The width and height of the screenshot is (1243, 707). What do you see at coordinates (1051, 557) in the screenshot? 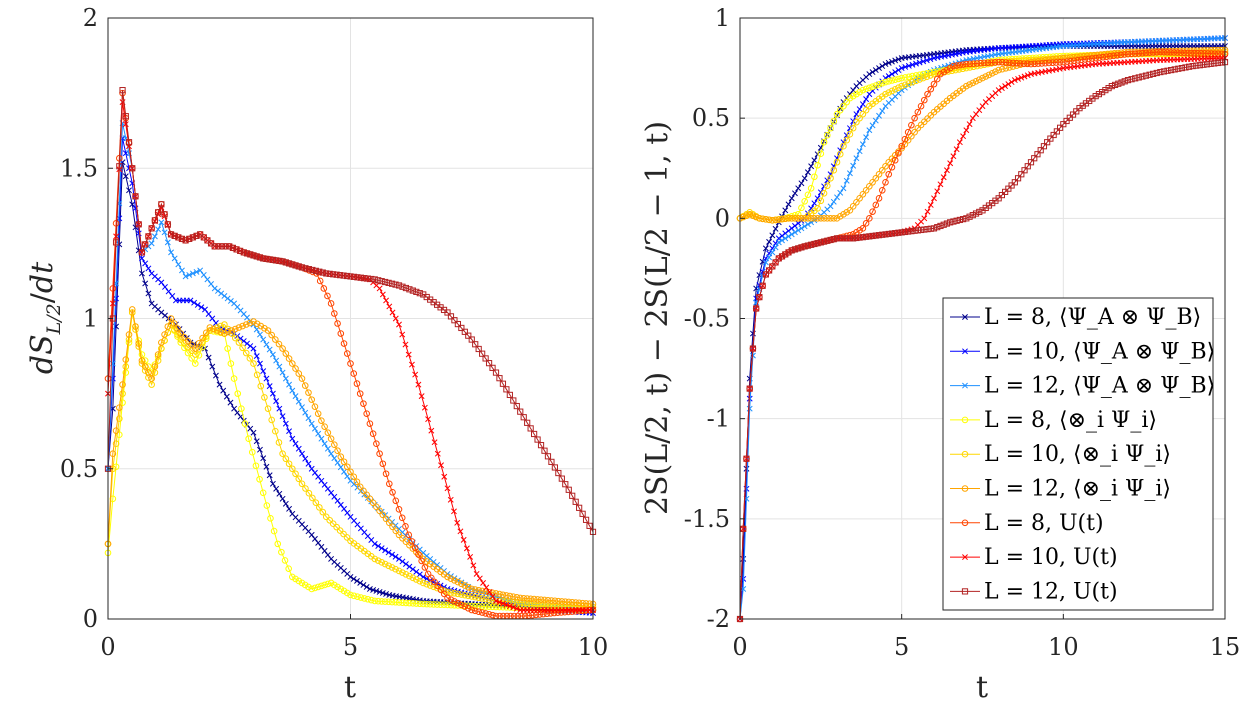
I see `legend-label-7: L = 10, U(t)` at bounding box center [1051, 557].